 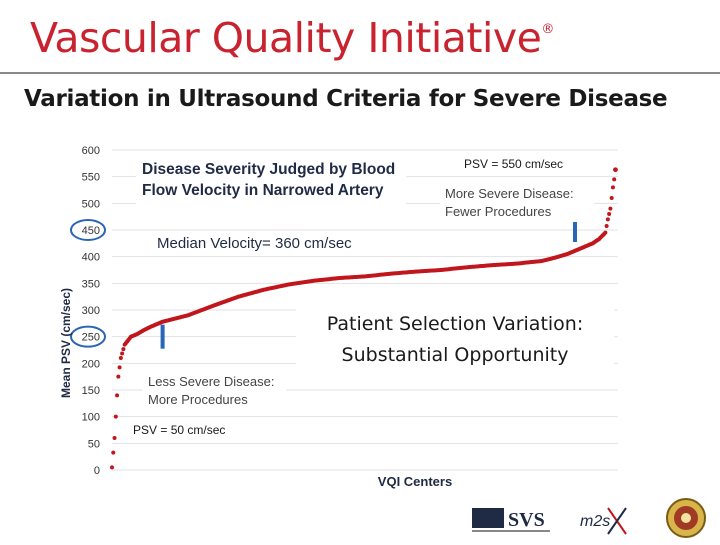 I want to click on footer-logos: SVS m2s, so click(x=594, y=518).